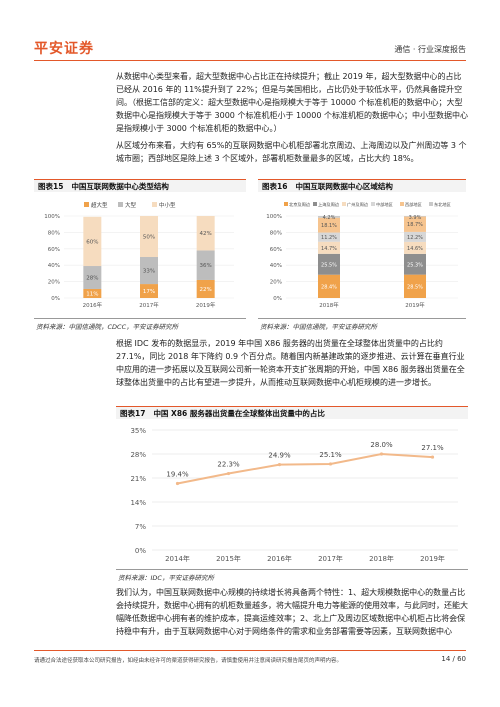 This screenshot has width=500, height=707. I want to click on figure-16-title: 图表16 中国互联网数据中心区域结构, so click(362, 185).